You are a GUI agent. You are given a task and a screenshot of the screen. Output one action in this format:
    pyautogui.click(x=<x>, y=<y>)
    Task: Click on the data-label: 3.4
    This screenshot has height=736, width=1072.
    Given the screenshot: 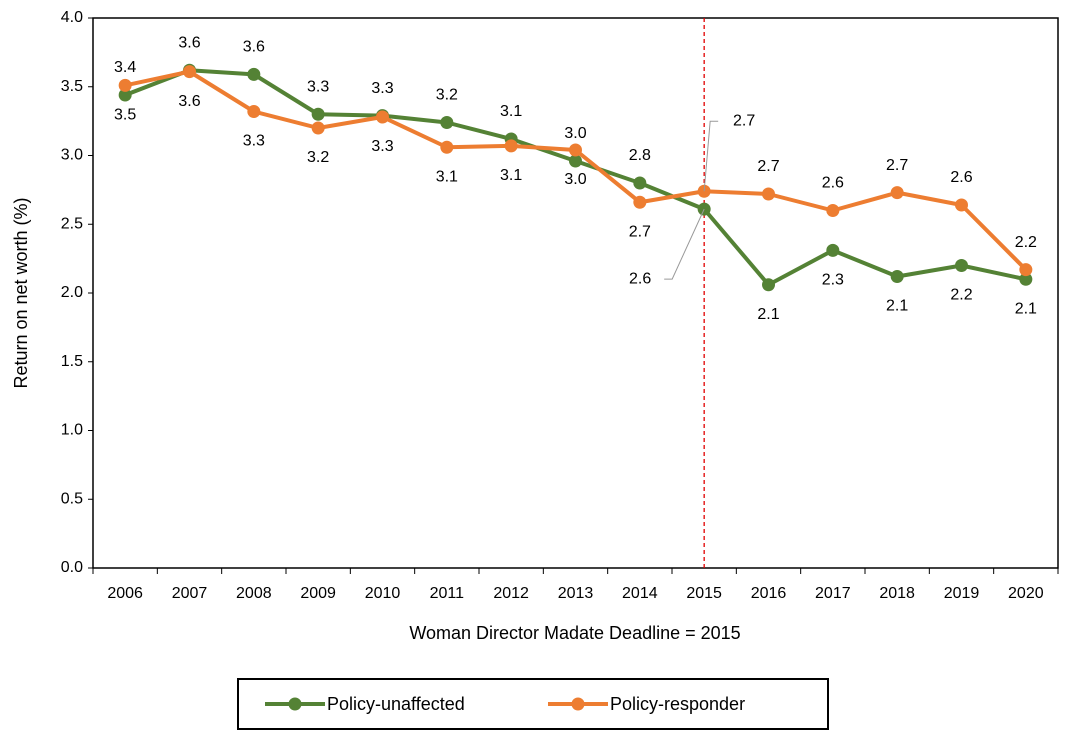 What is the action you would take?
    pyautogui.click(x=125, y=67)
    